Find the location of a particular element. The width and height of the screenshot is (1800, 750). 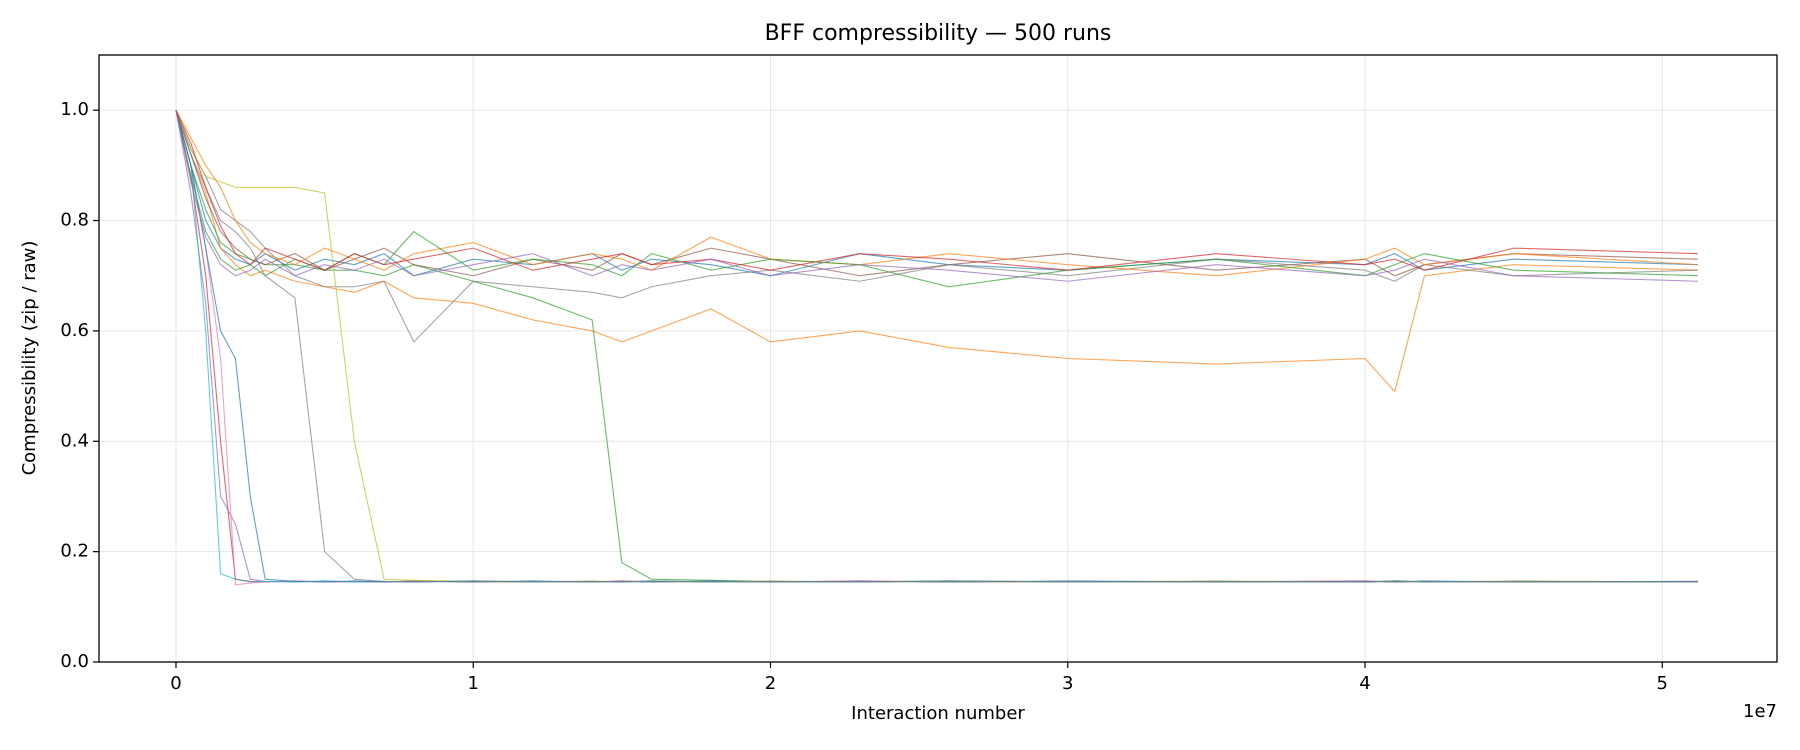

y-tick-label: 0.4 is located at coordinates (74, 440).